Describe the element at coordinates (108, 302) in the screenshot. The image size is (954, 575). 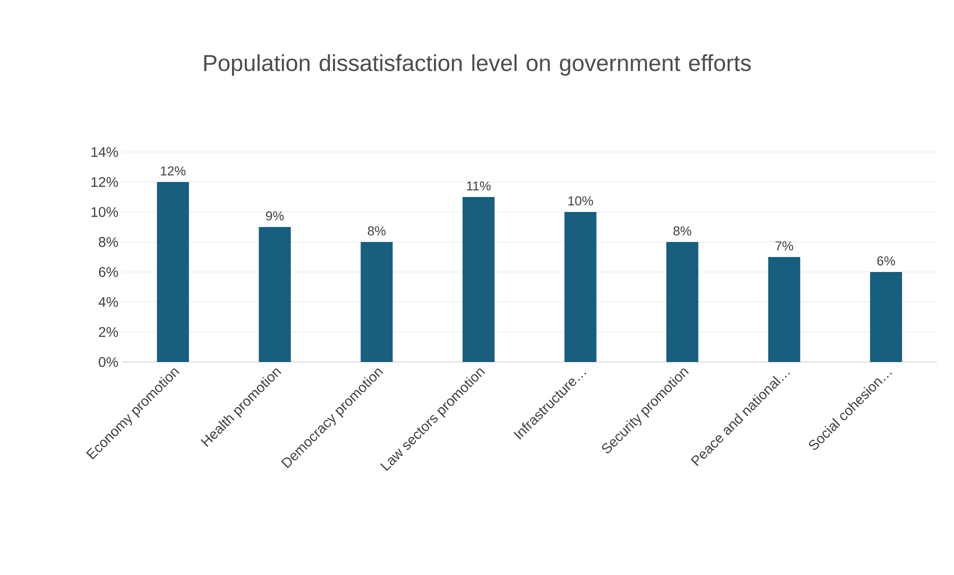
I see `y-tick-label: 4%` at that location.